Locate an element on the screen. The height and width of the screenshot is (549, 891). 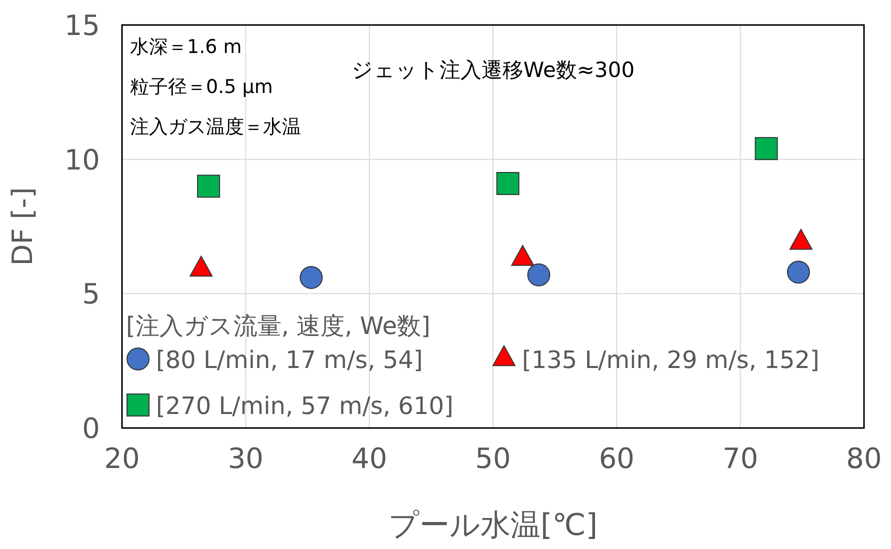
annotation: 注入ガス温度＝水温 is located at coordinates (215, 127).